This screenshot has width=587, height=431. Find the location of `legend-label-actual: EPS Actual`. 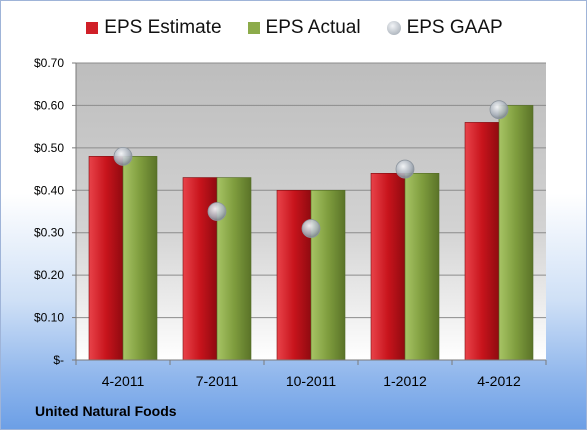

legend-label-actual: EPS Actual is located at coordinates (313, 27).